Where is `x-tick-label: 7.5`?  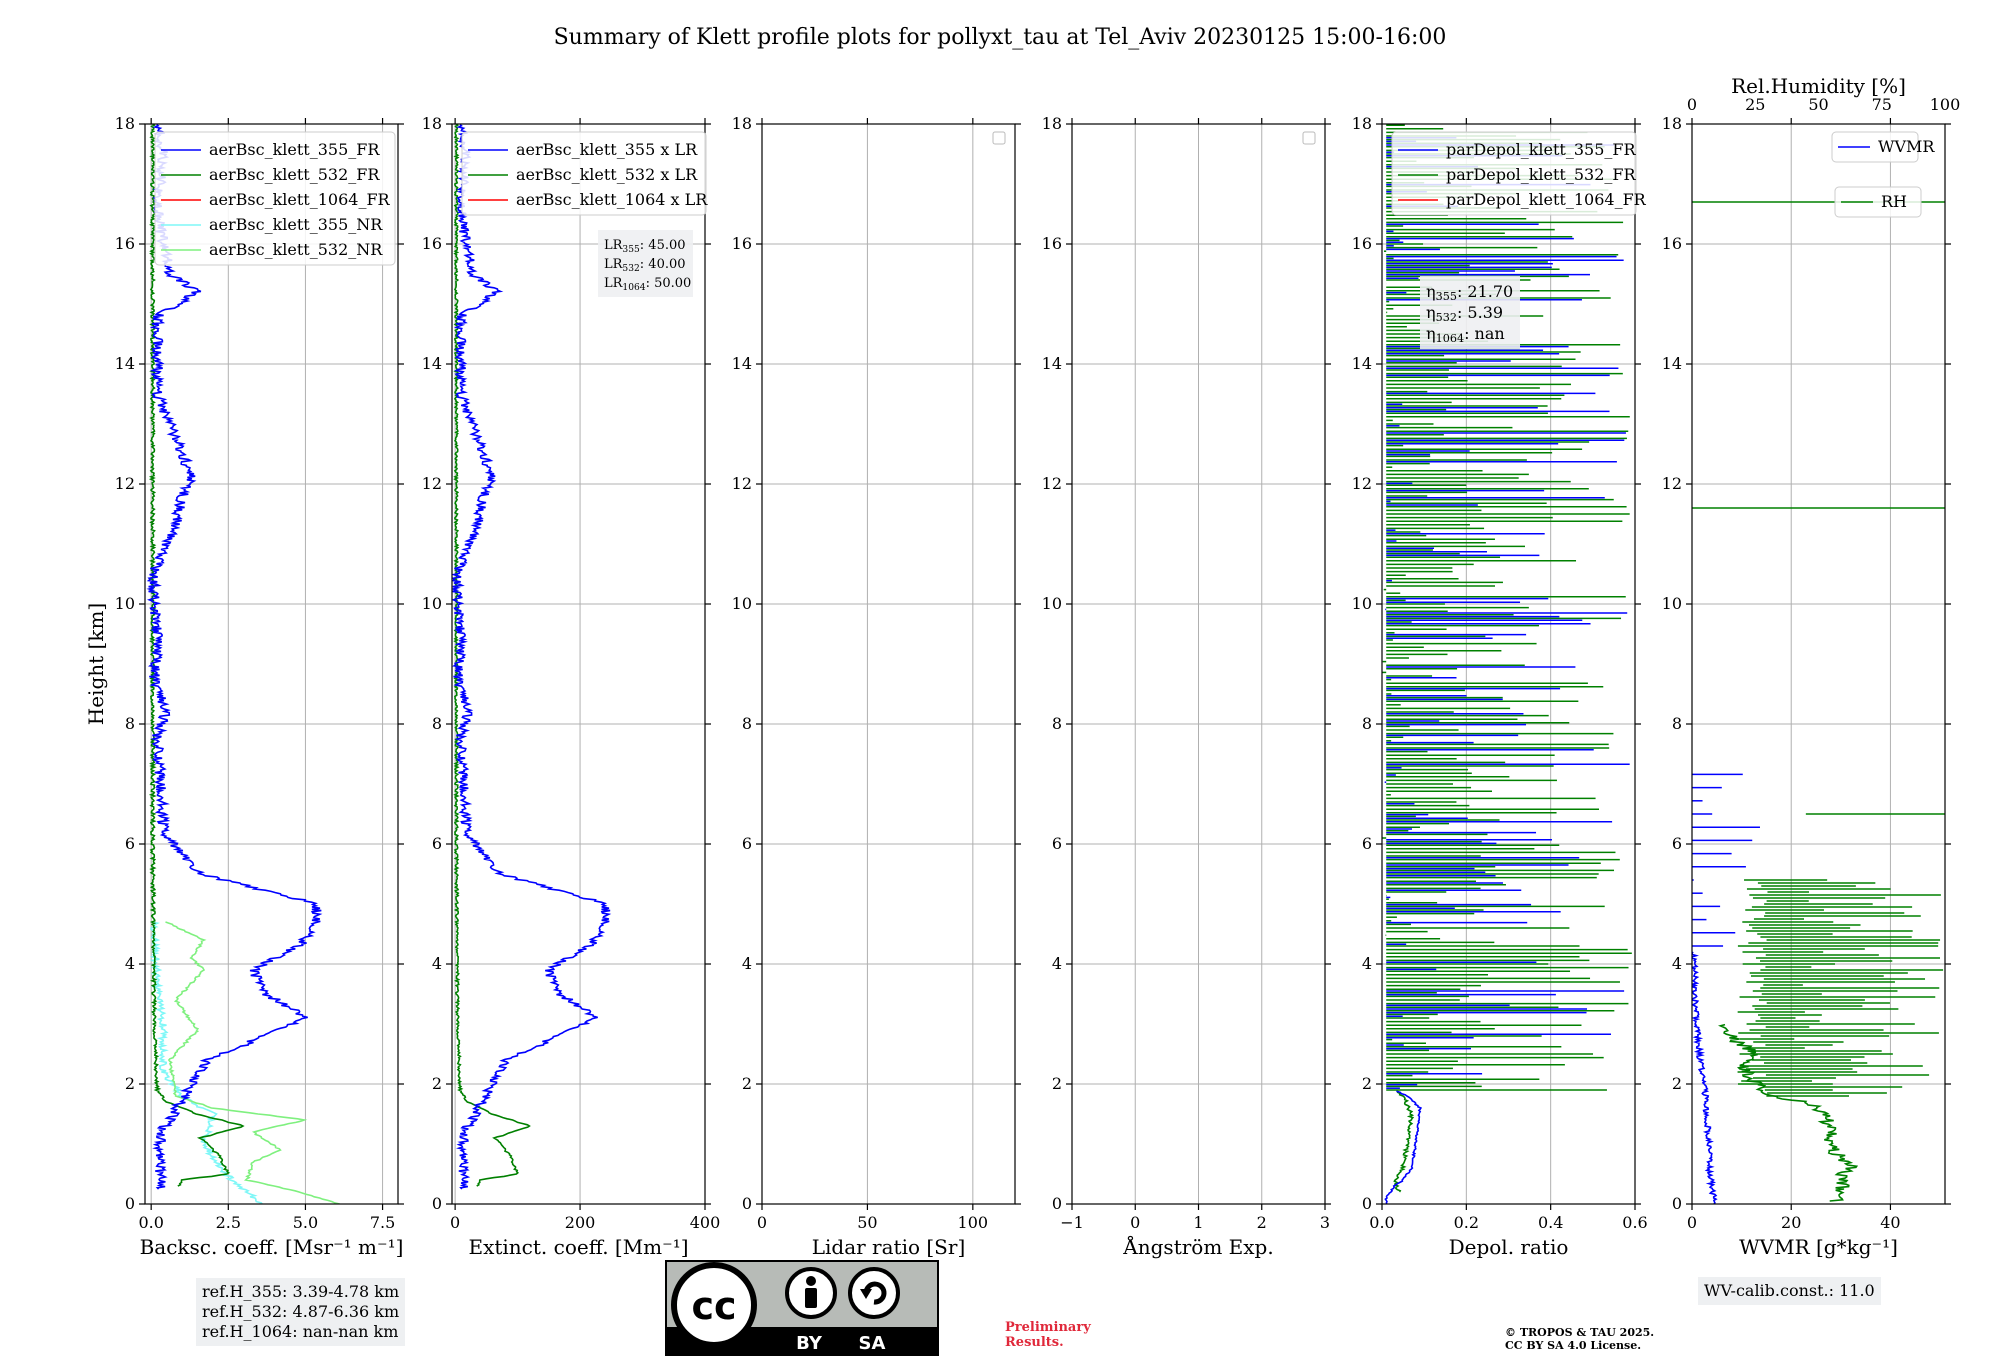
x-tick-label: 7.5 is located at coordinates (382, 1222).